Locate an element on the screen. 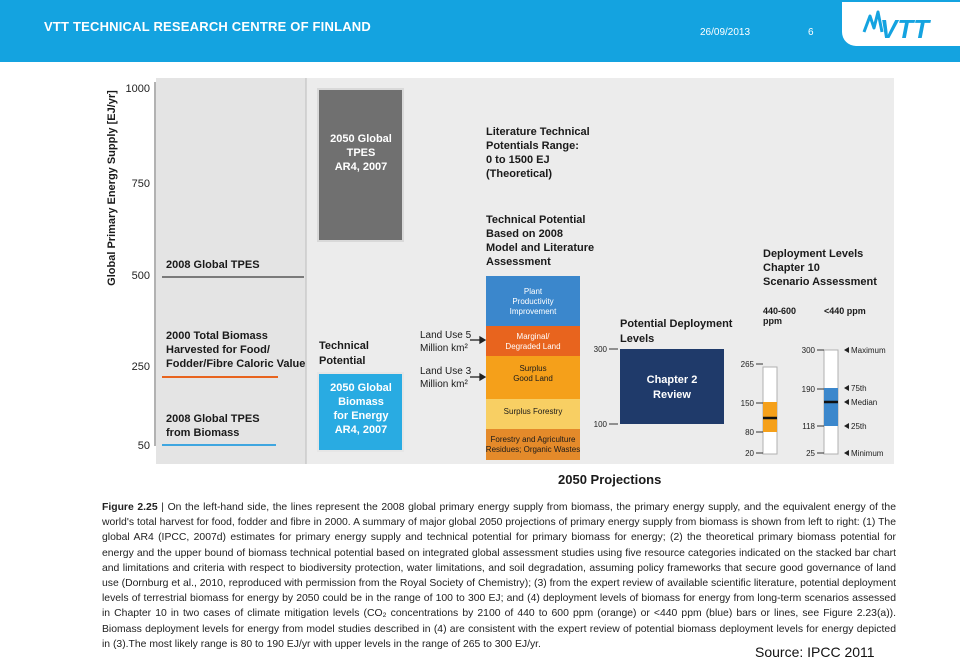 This screenshot has width=960, height=659. deployment-title1: Potential Deployment is located at coordinates (676, 324).